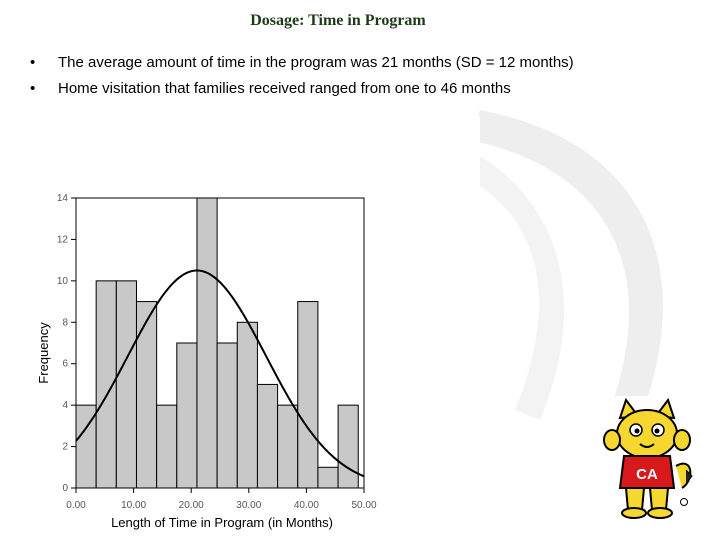  What do you see at coordinates (65, 447) in the screenshot?
I see `y-tick-label: 2` at bounding box center [65, 447].